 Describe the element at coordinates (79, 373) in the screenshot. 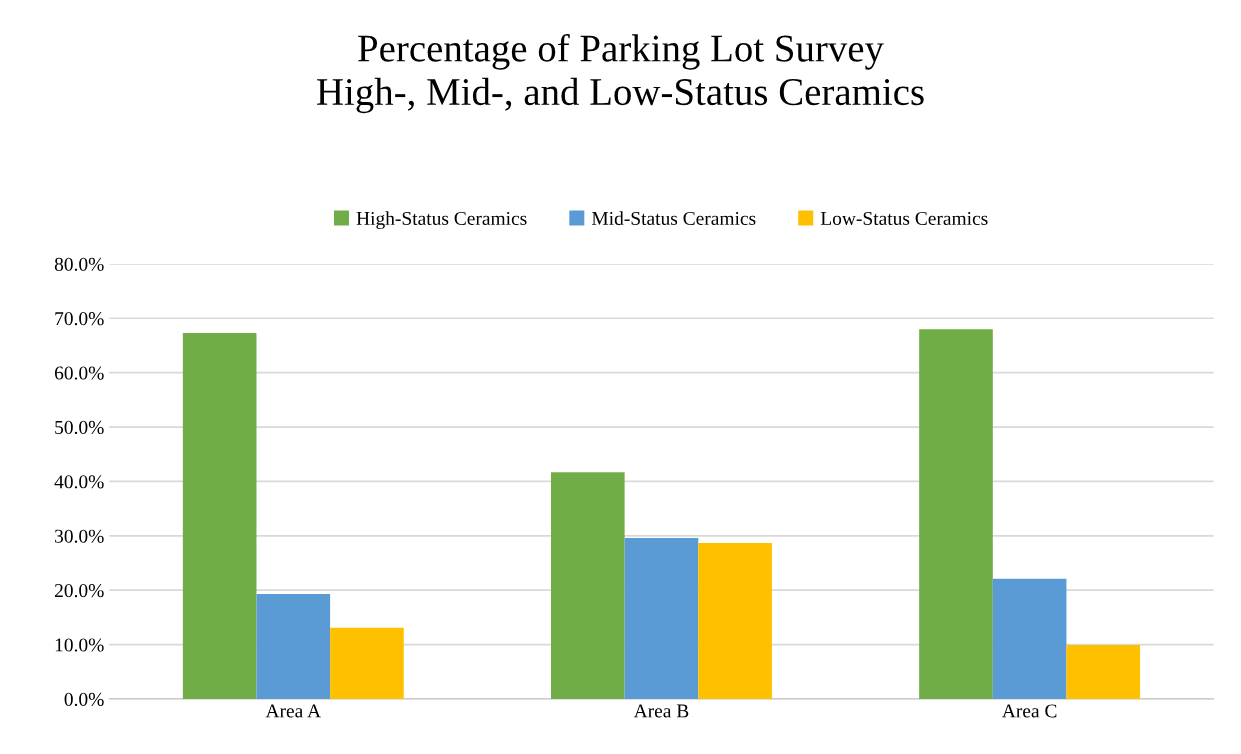

I see `y-tick-label: 60.0%` at that location.